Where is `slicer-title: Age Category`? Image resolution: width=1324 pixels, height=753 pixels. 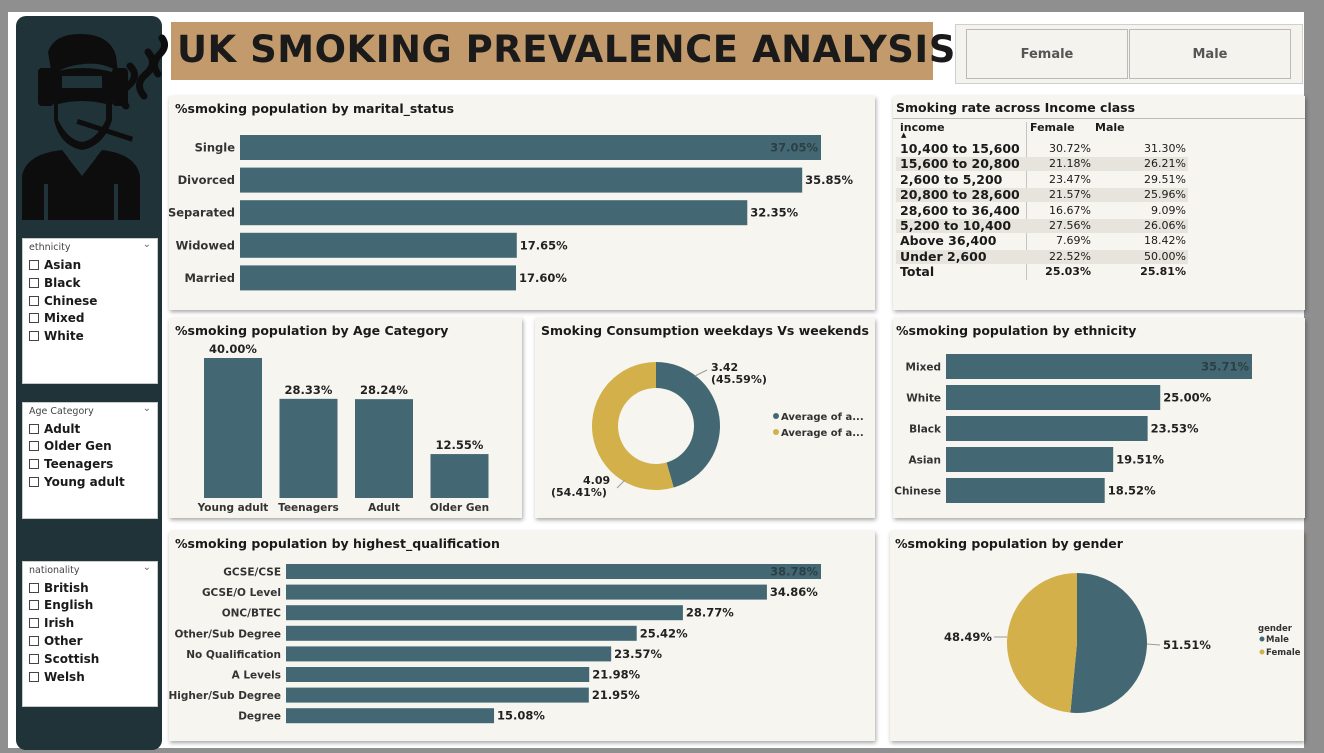
slicer-title: Age Category is located at coordinates (61, 411).